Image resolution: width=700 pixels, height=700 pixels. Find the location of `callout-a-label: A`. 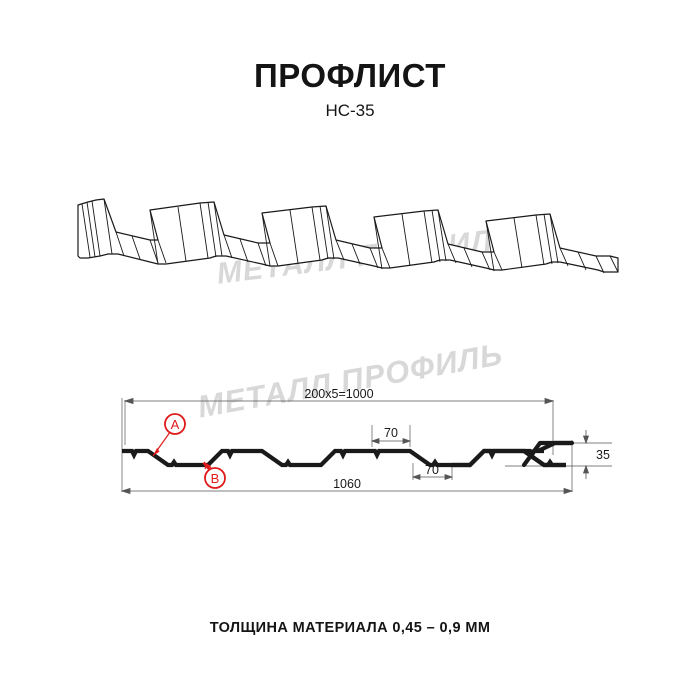

callout-a-label: A is located at coordinates (175, 424).